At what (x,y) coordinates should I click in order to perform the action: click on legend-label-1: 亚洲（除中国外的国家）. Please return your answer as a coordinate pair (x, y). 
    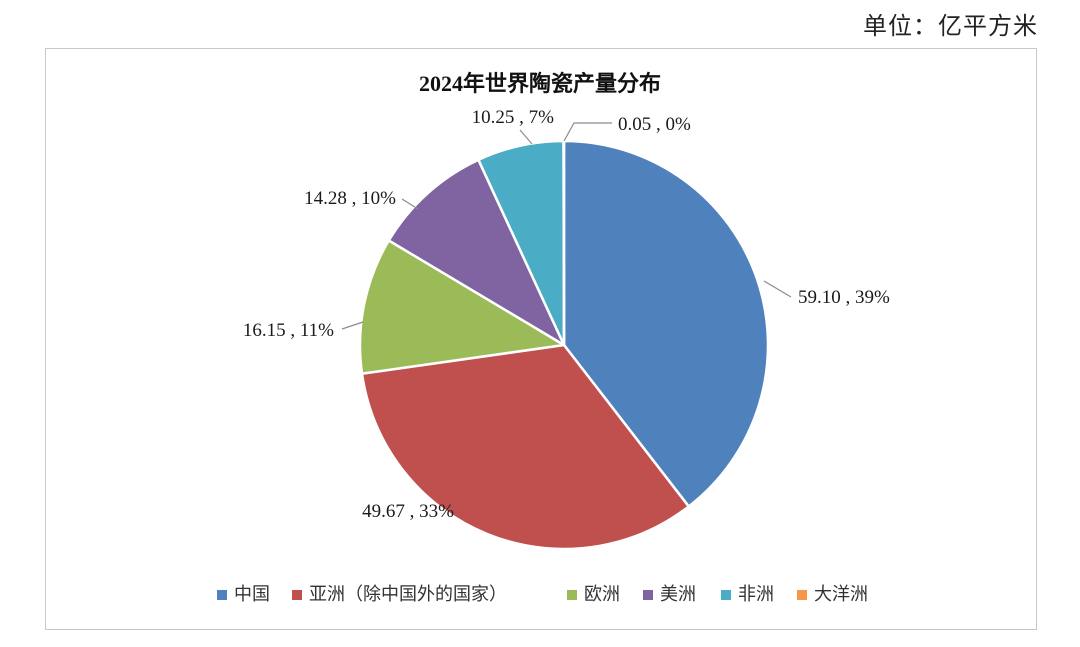
    Looking at the image, I should click on (408, 594).